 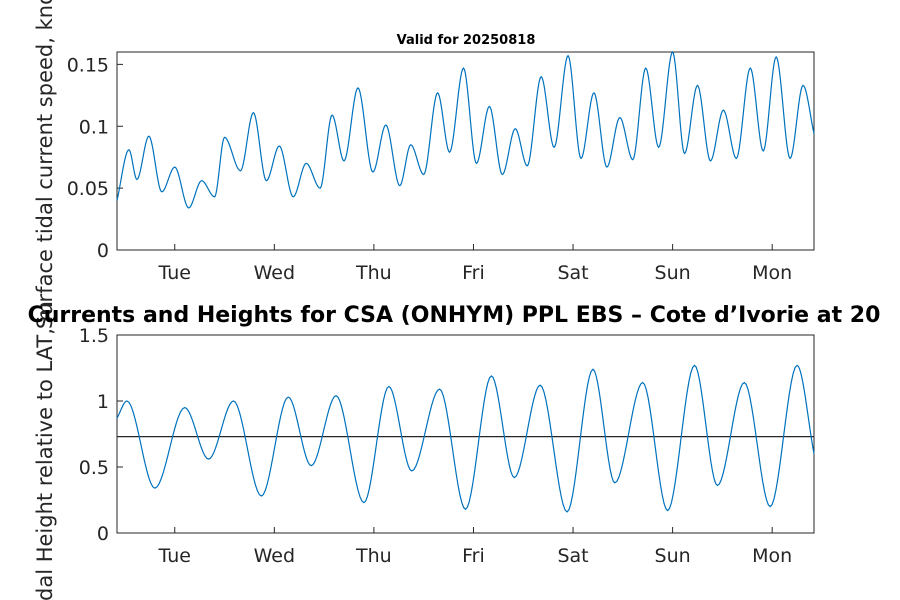 I want to click on current-speed-y-ticks: 0 0.05 0.1 0.15, so click(x=95, y=158).